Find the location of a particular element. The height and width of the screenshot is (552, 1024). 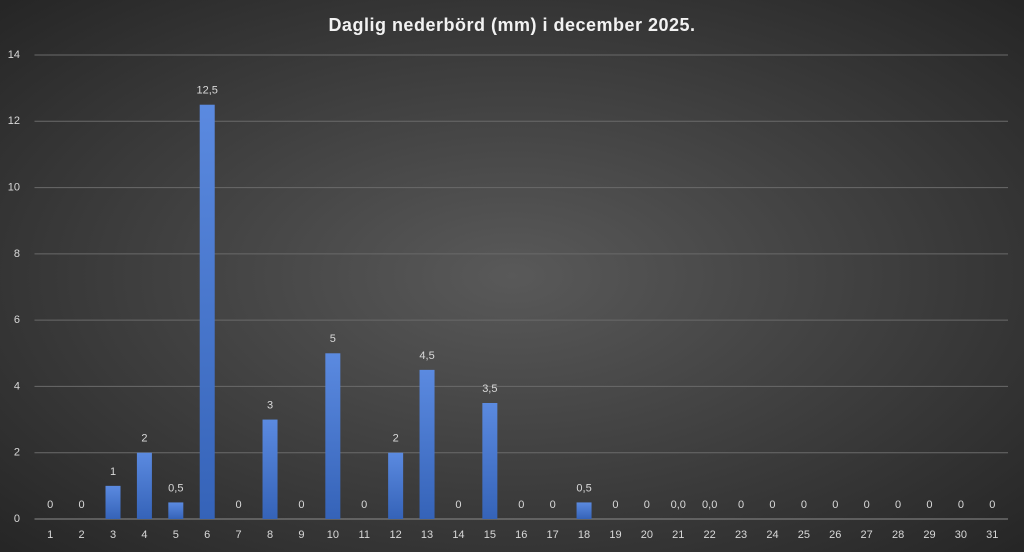

x-tick-label: 13 is located at coordinates (427, 535).